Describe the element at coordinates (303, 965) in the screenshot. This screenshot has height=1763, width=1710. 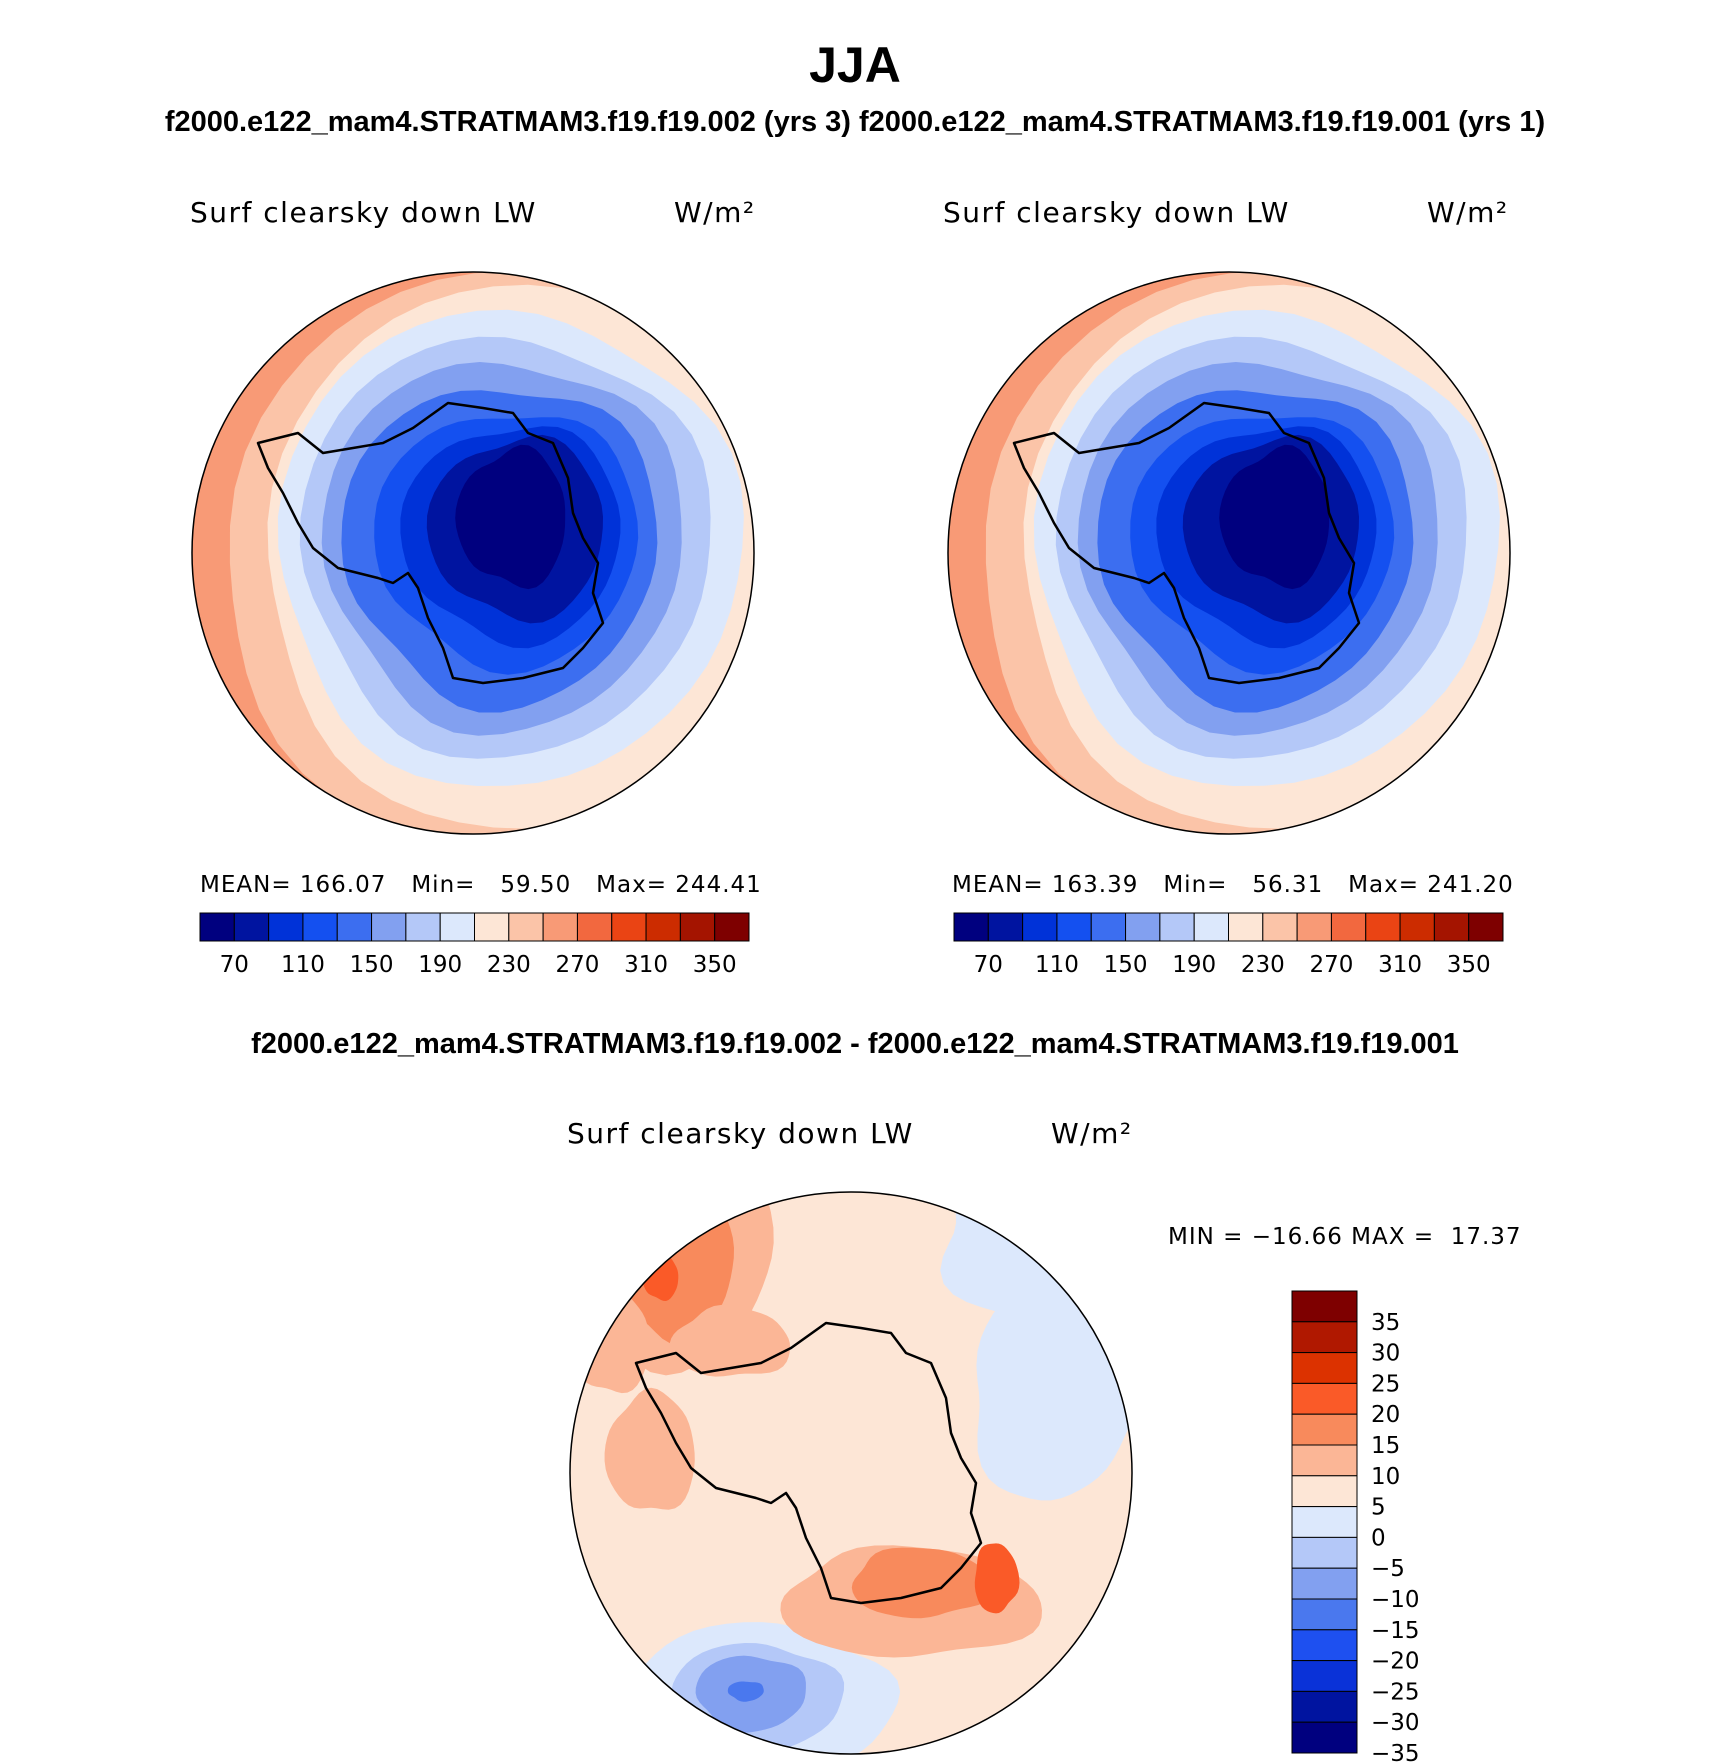
I see `panel1-colorbar-tick-label: 110` at that location.